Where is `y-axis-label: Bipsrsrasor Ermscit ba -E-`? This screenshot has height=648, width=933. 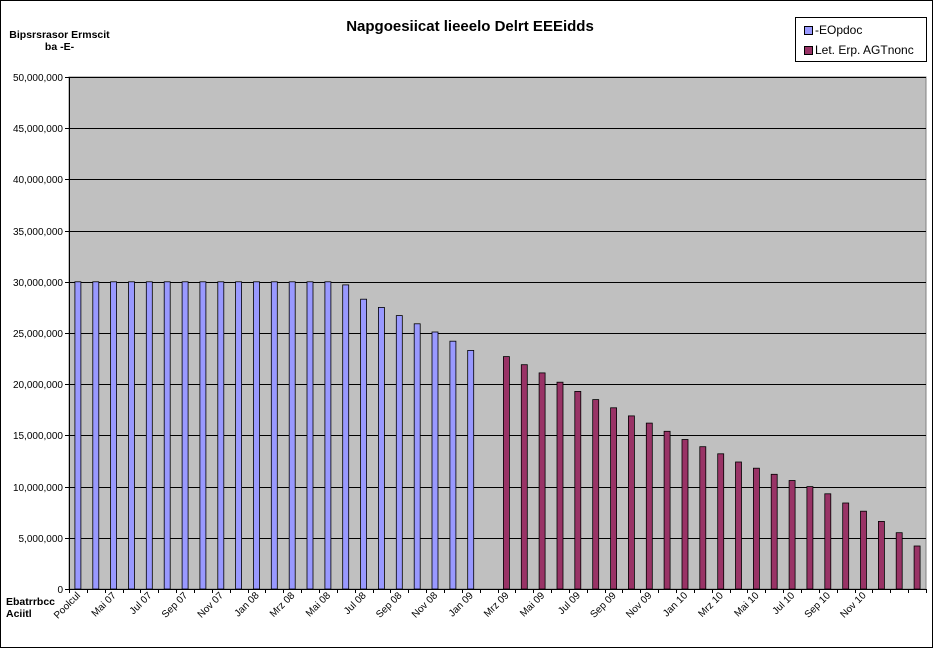
y-axis-label: Bipsrsrasor Ermscit ba -E- is located at coordinates (59, 41).